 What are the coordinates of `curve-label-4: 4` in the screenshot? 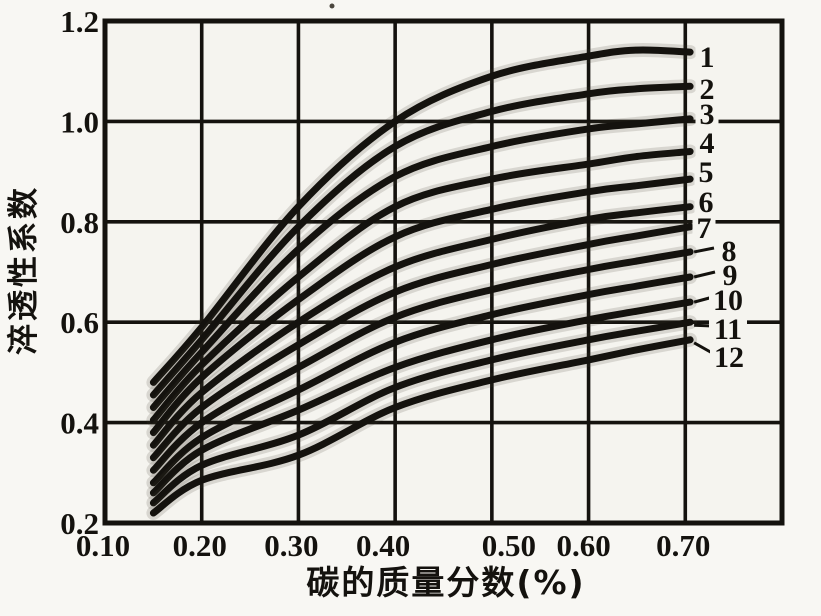 It's located at (707, 143).